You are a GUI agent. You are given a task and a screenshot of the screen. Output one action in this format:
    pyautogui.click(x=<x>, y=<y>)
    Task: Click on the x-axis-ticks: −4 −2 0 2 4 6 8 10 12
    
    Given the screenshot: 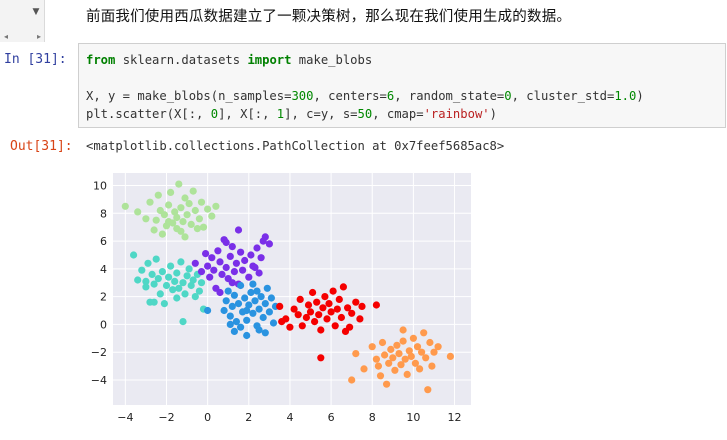 What is the action you would take?
    pyautogui.click(x=289, y=417)
    